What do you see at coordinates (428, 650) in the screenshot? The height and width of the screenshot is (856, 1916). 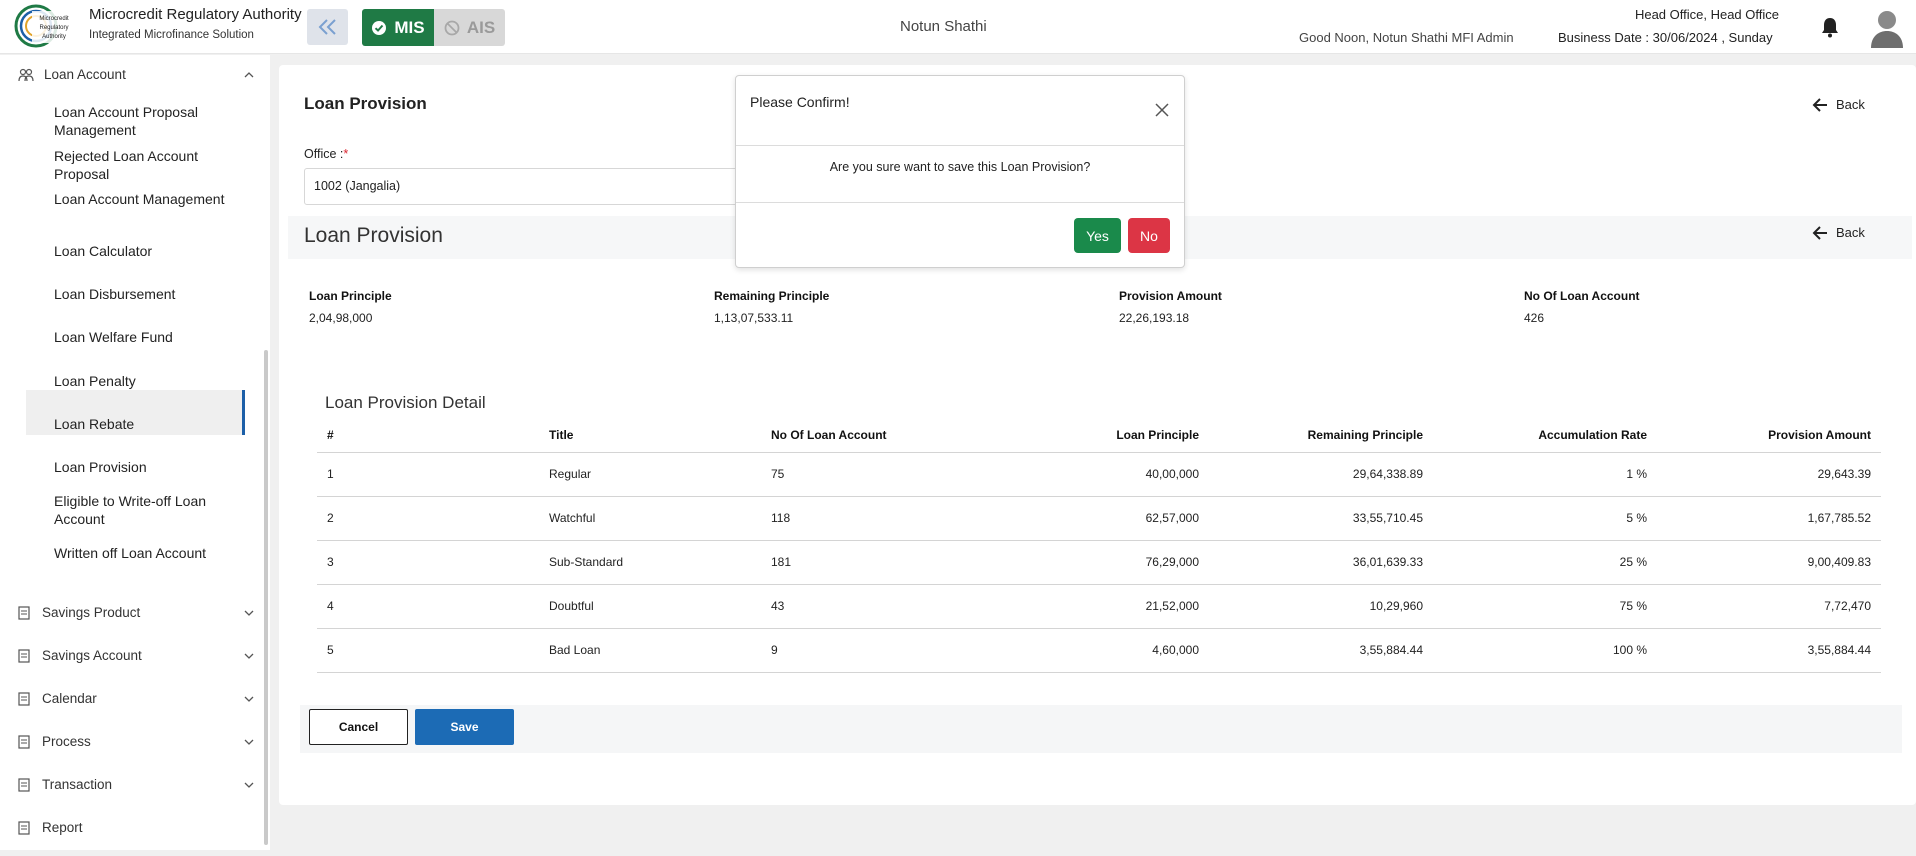 I see `cell-index: 5` at bounding box center [428, 650].